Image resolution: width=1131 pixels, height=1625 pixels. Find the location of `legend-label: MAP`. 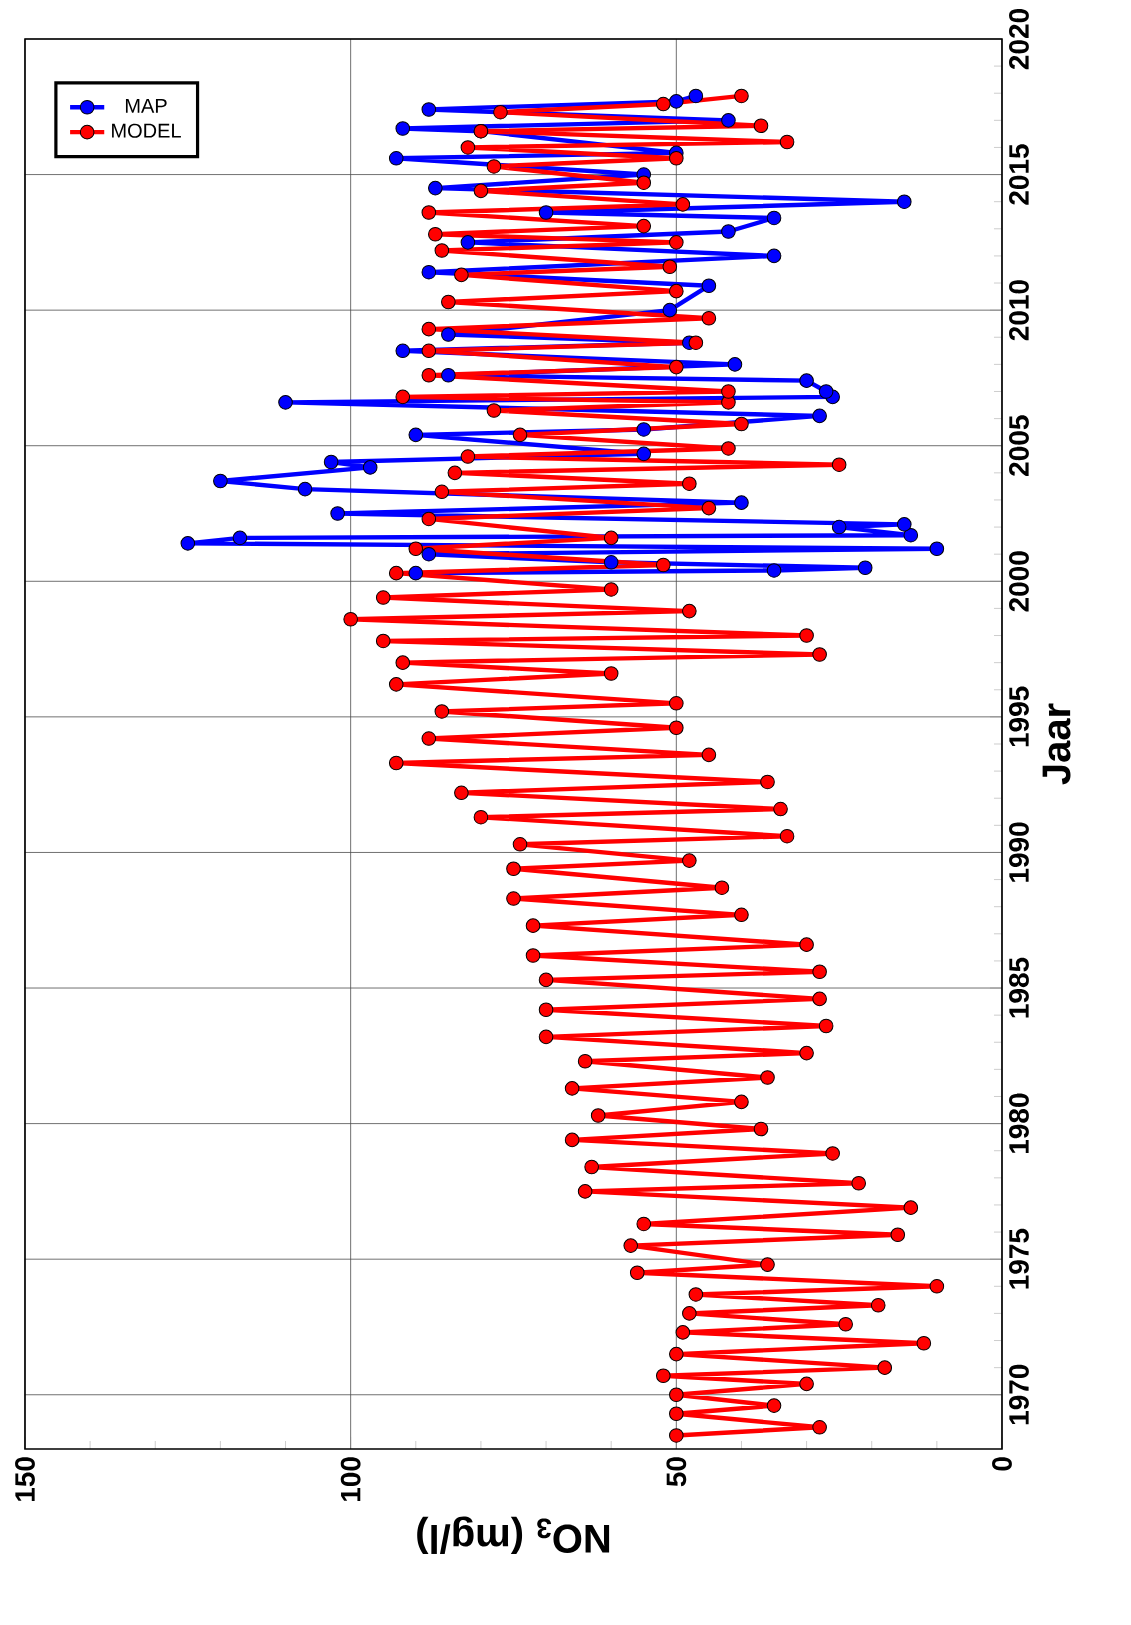

legend-label: MAP is located at coordinates (146, 105).